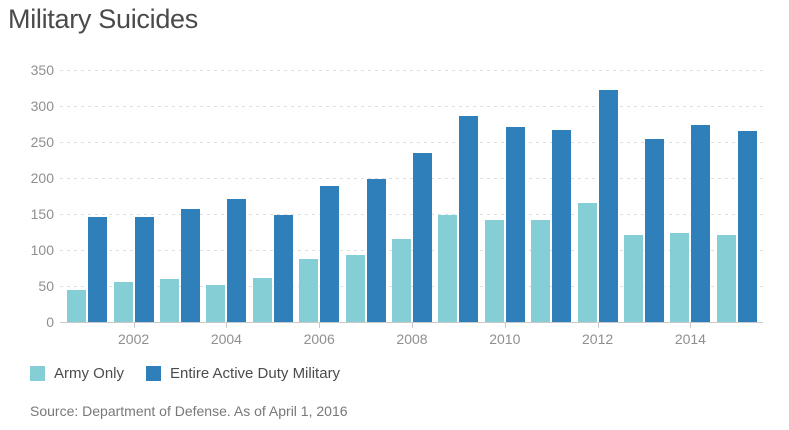 This screenshot has width=789, height=430. I want to click on x-axis-label-2012: 2012, so click(598, 339).